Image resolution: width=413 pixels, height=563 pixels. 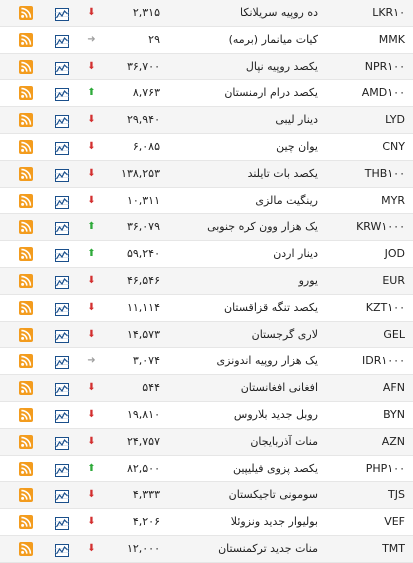 I want to click on currency-name: منات جدید ترکمنستان, so click(x=268, y=548).